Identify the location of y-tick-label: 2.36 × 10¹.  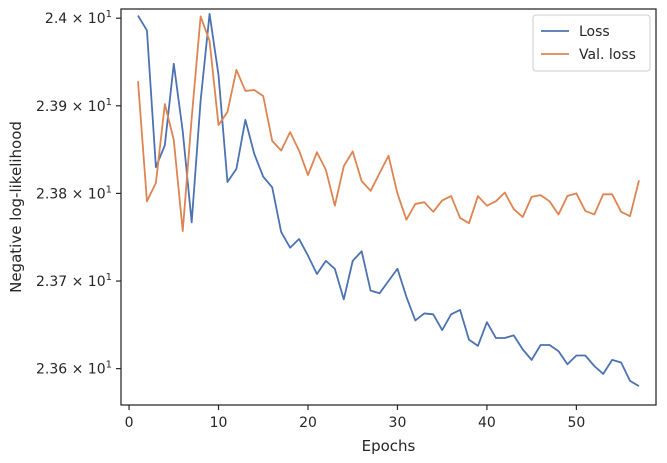
(74, 369).